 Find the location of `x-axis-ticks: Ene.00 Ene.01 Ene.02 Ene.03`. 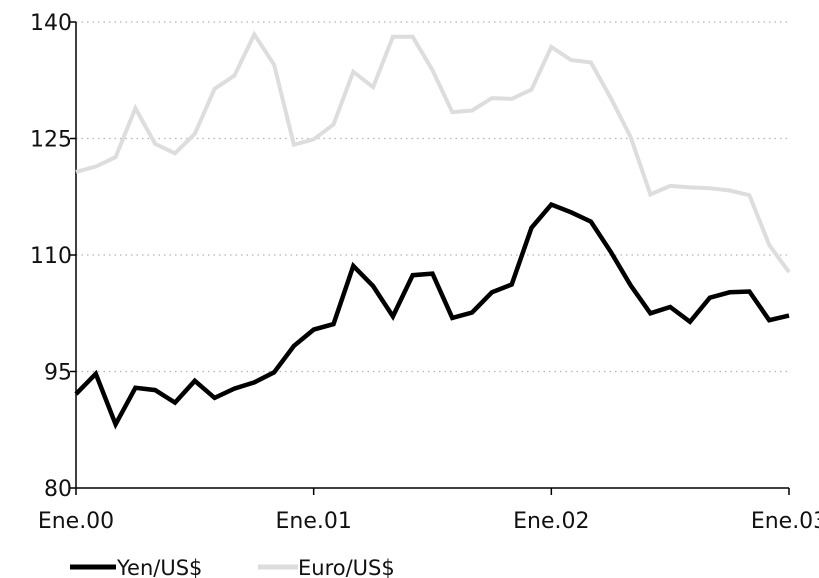

x-axis-ticks: Ene.00 Ene.01 Ene.02 Ene.03 is located at coordinates (428, 511).